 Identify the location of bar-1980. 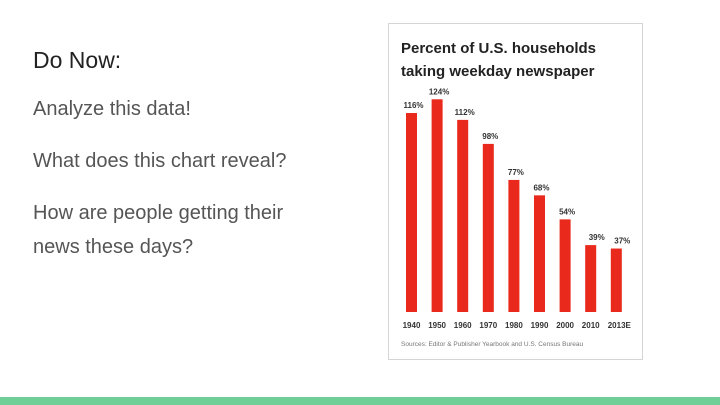
(514, 245).